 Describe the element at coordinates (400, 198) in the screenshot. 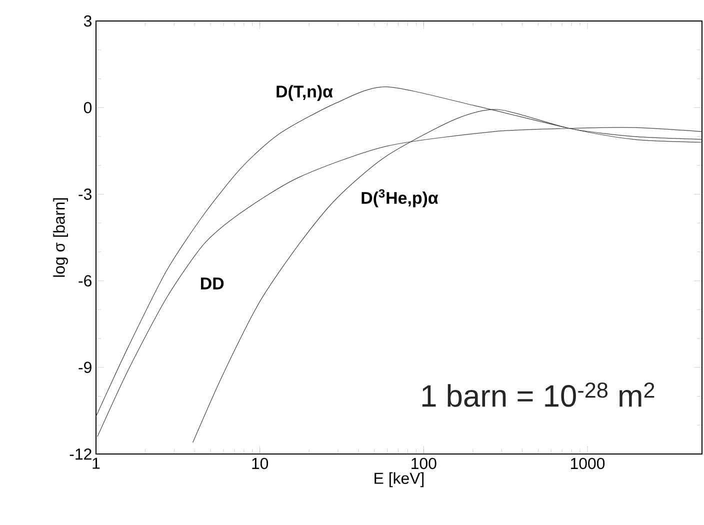

I see `series-label: D($^{3}$He,p)α` at that location.